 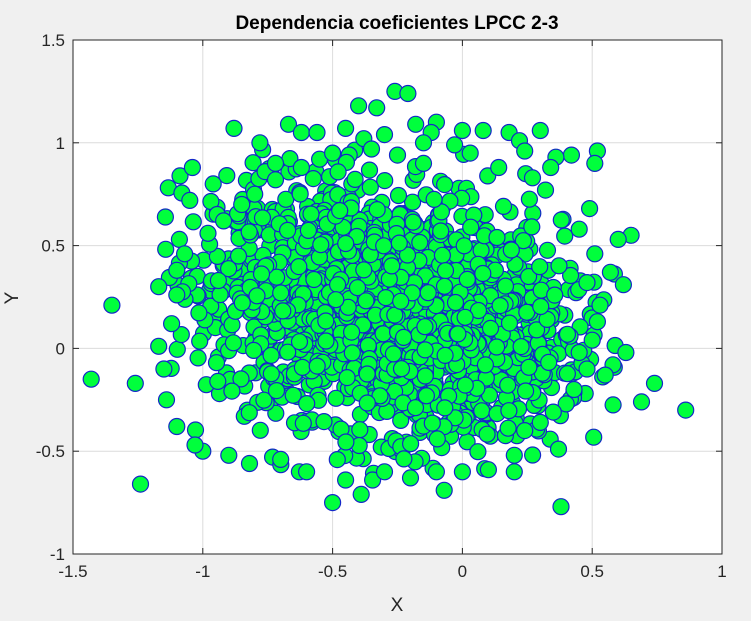 What do you see at coordinates (60, 143) in the screenshot?
I see `y-tick-label: 1` at bounding box center [60, 143].